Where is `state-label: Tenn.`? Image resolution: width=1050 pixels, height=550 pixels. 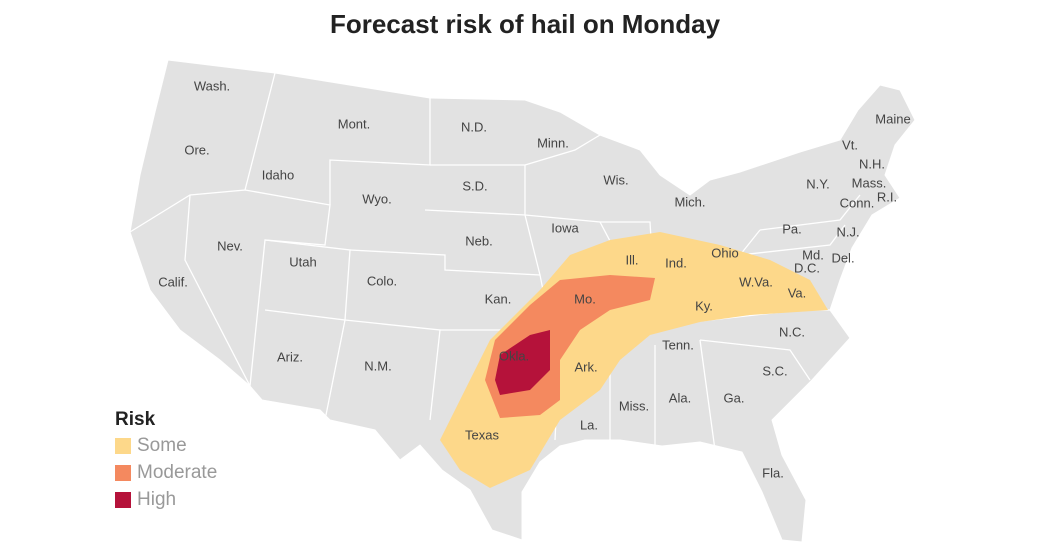 state-label: Tenn. is located at coordinates (678, 344).